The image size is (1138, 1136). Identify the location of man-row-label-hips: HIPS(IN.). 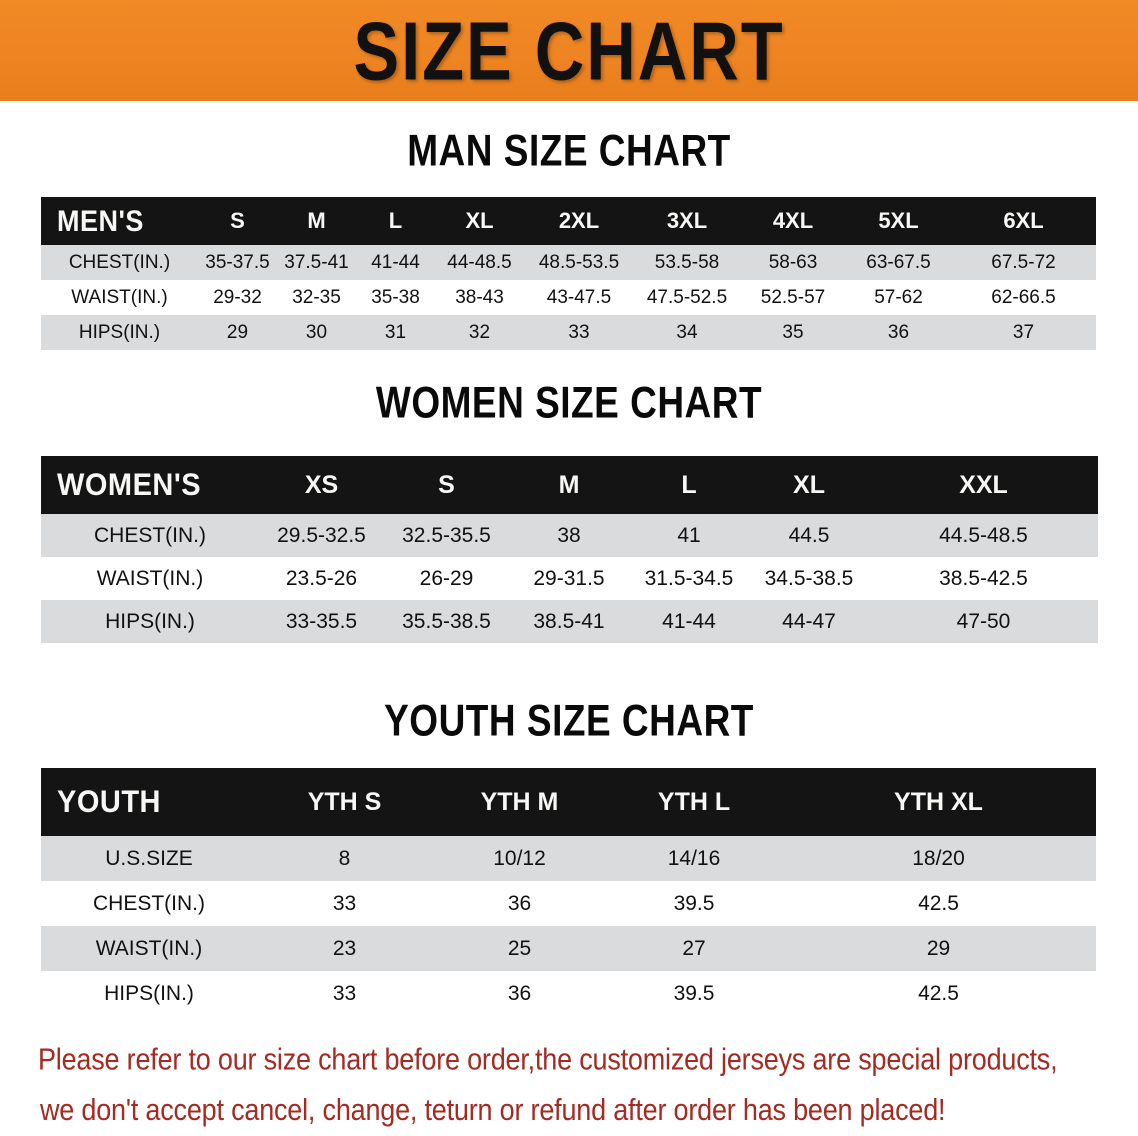
(119, 332).